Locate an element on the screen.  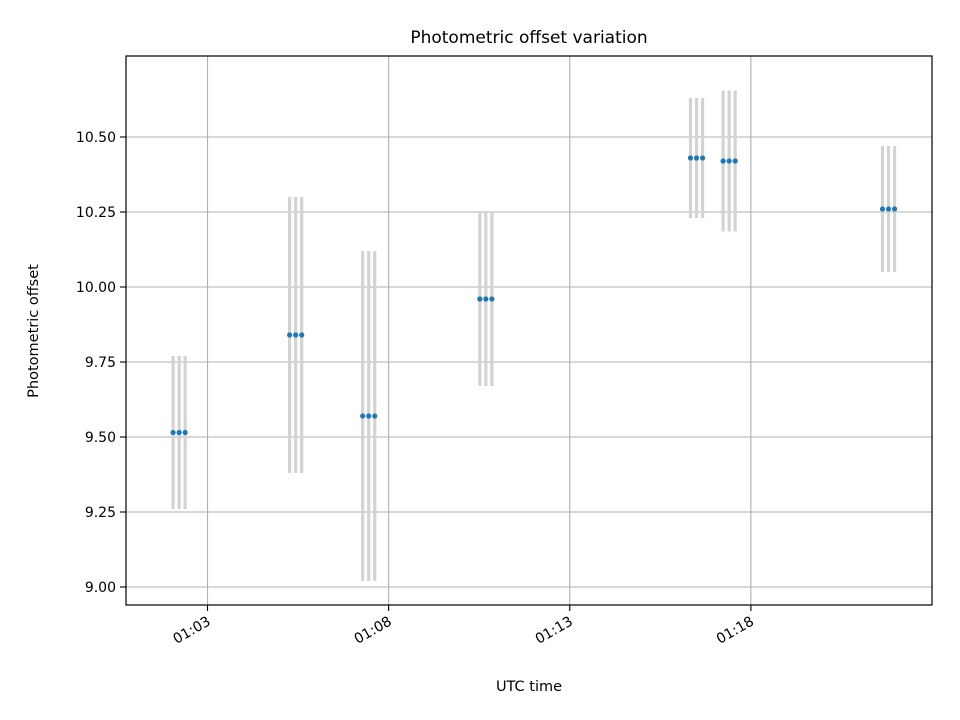
y-tick-label: 10.00 is located at coordinates (96, 288).